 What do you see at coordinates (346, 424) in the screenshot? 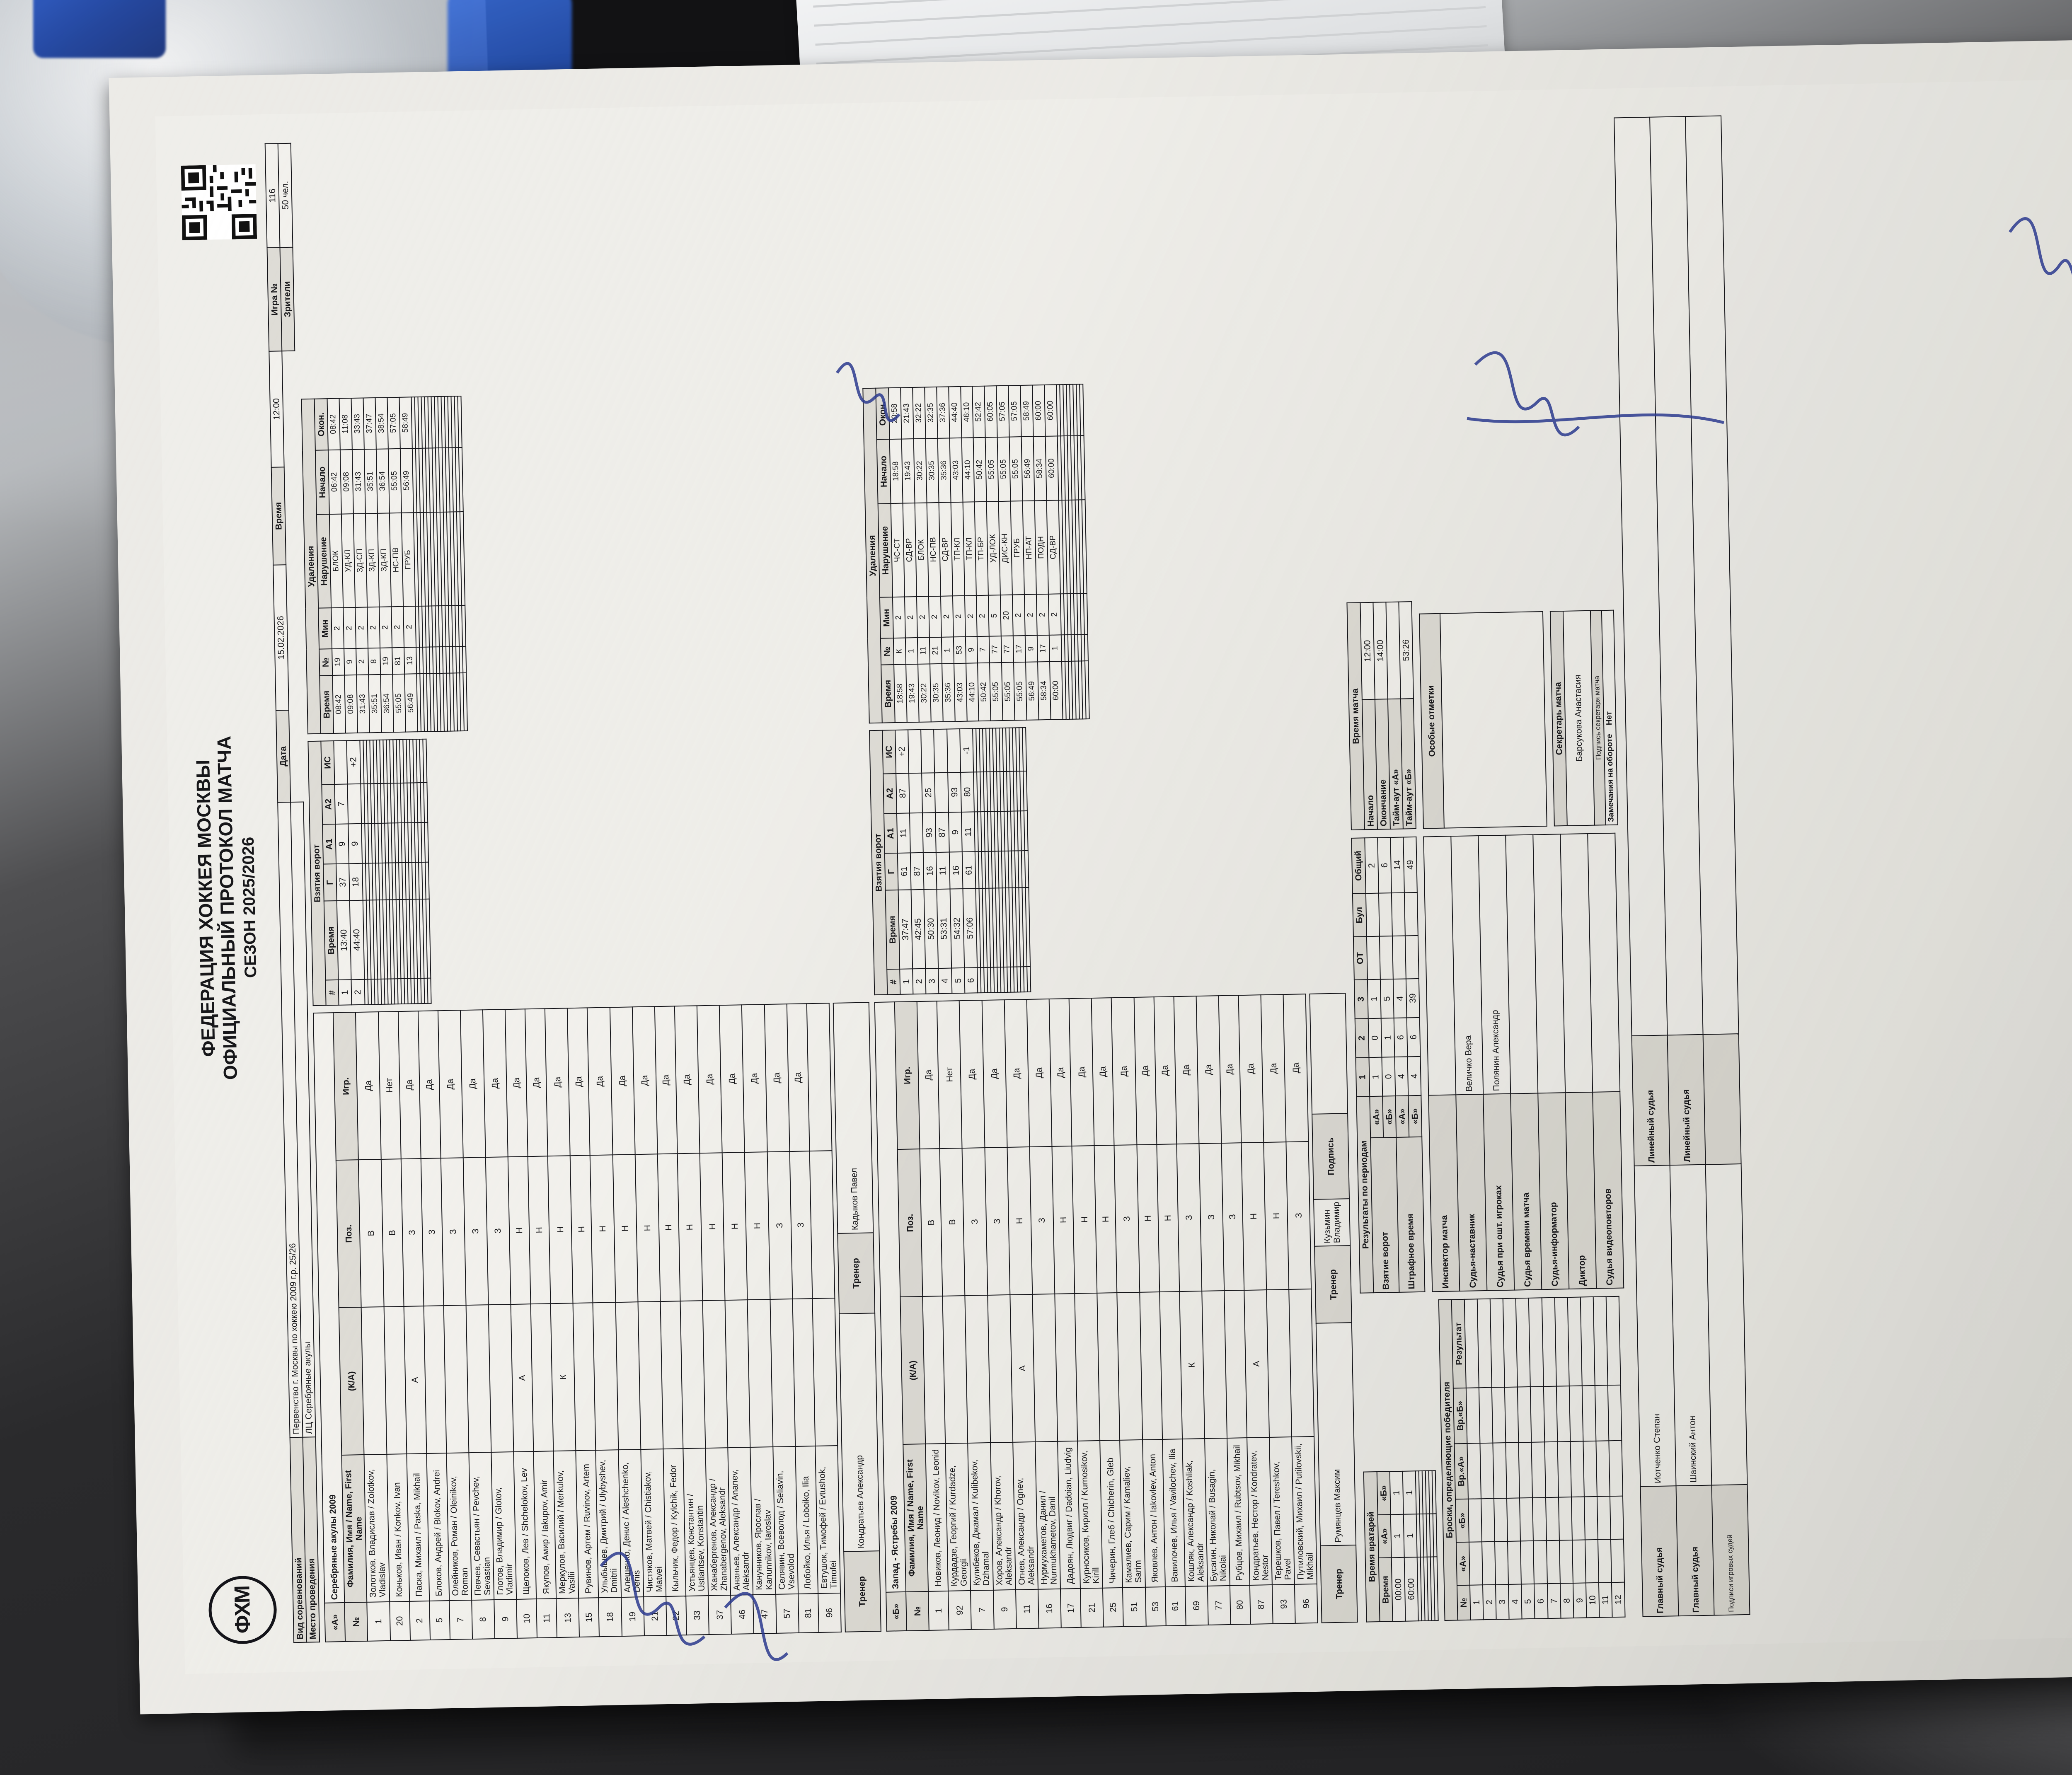
I see `penalty-end: 11:08` at bounding box center [346, 424].